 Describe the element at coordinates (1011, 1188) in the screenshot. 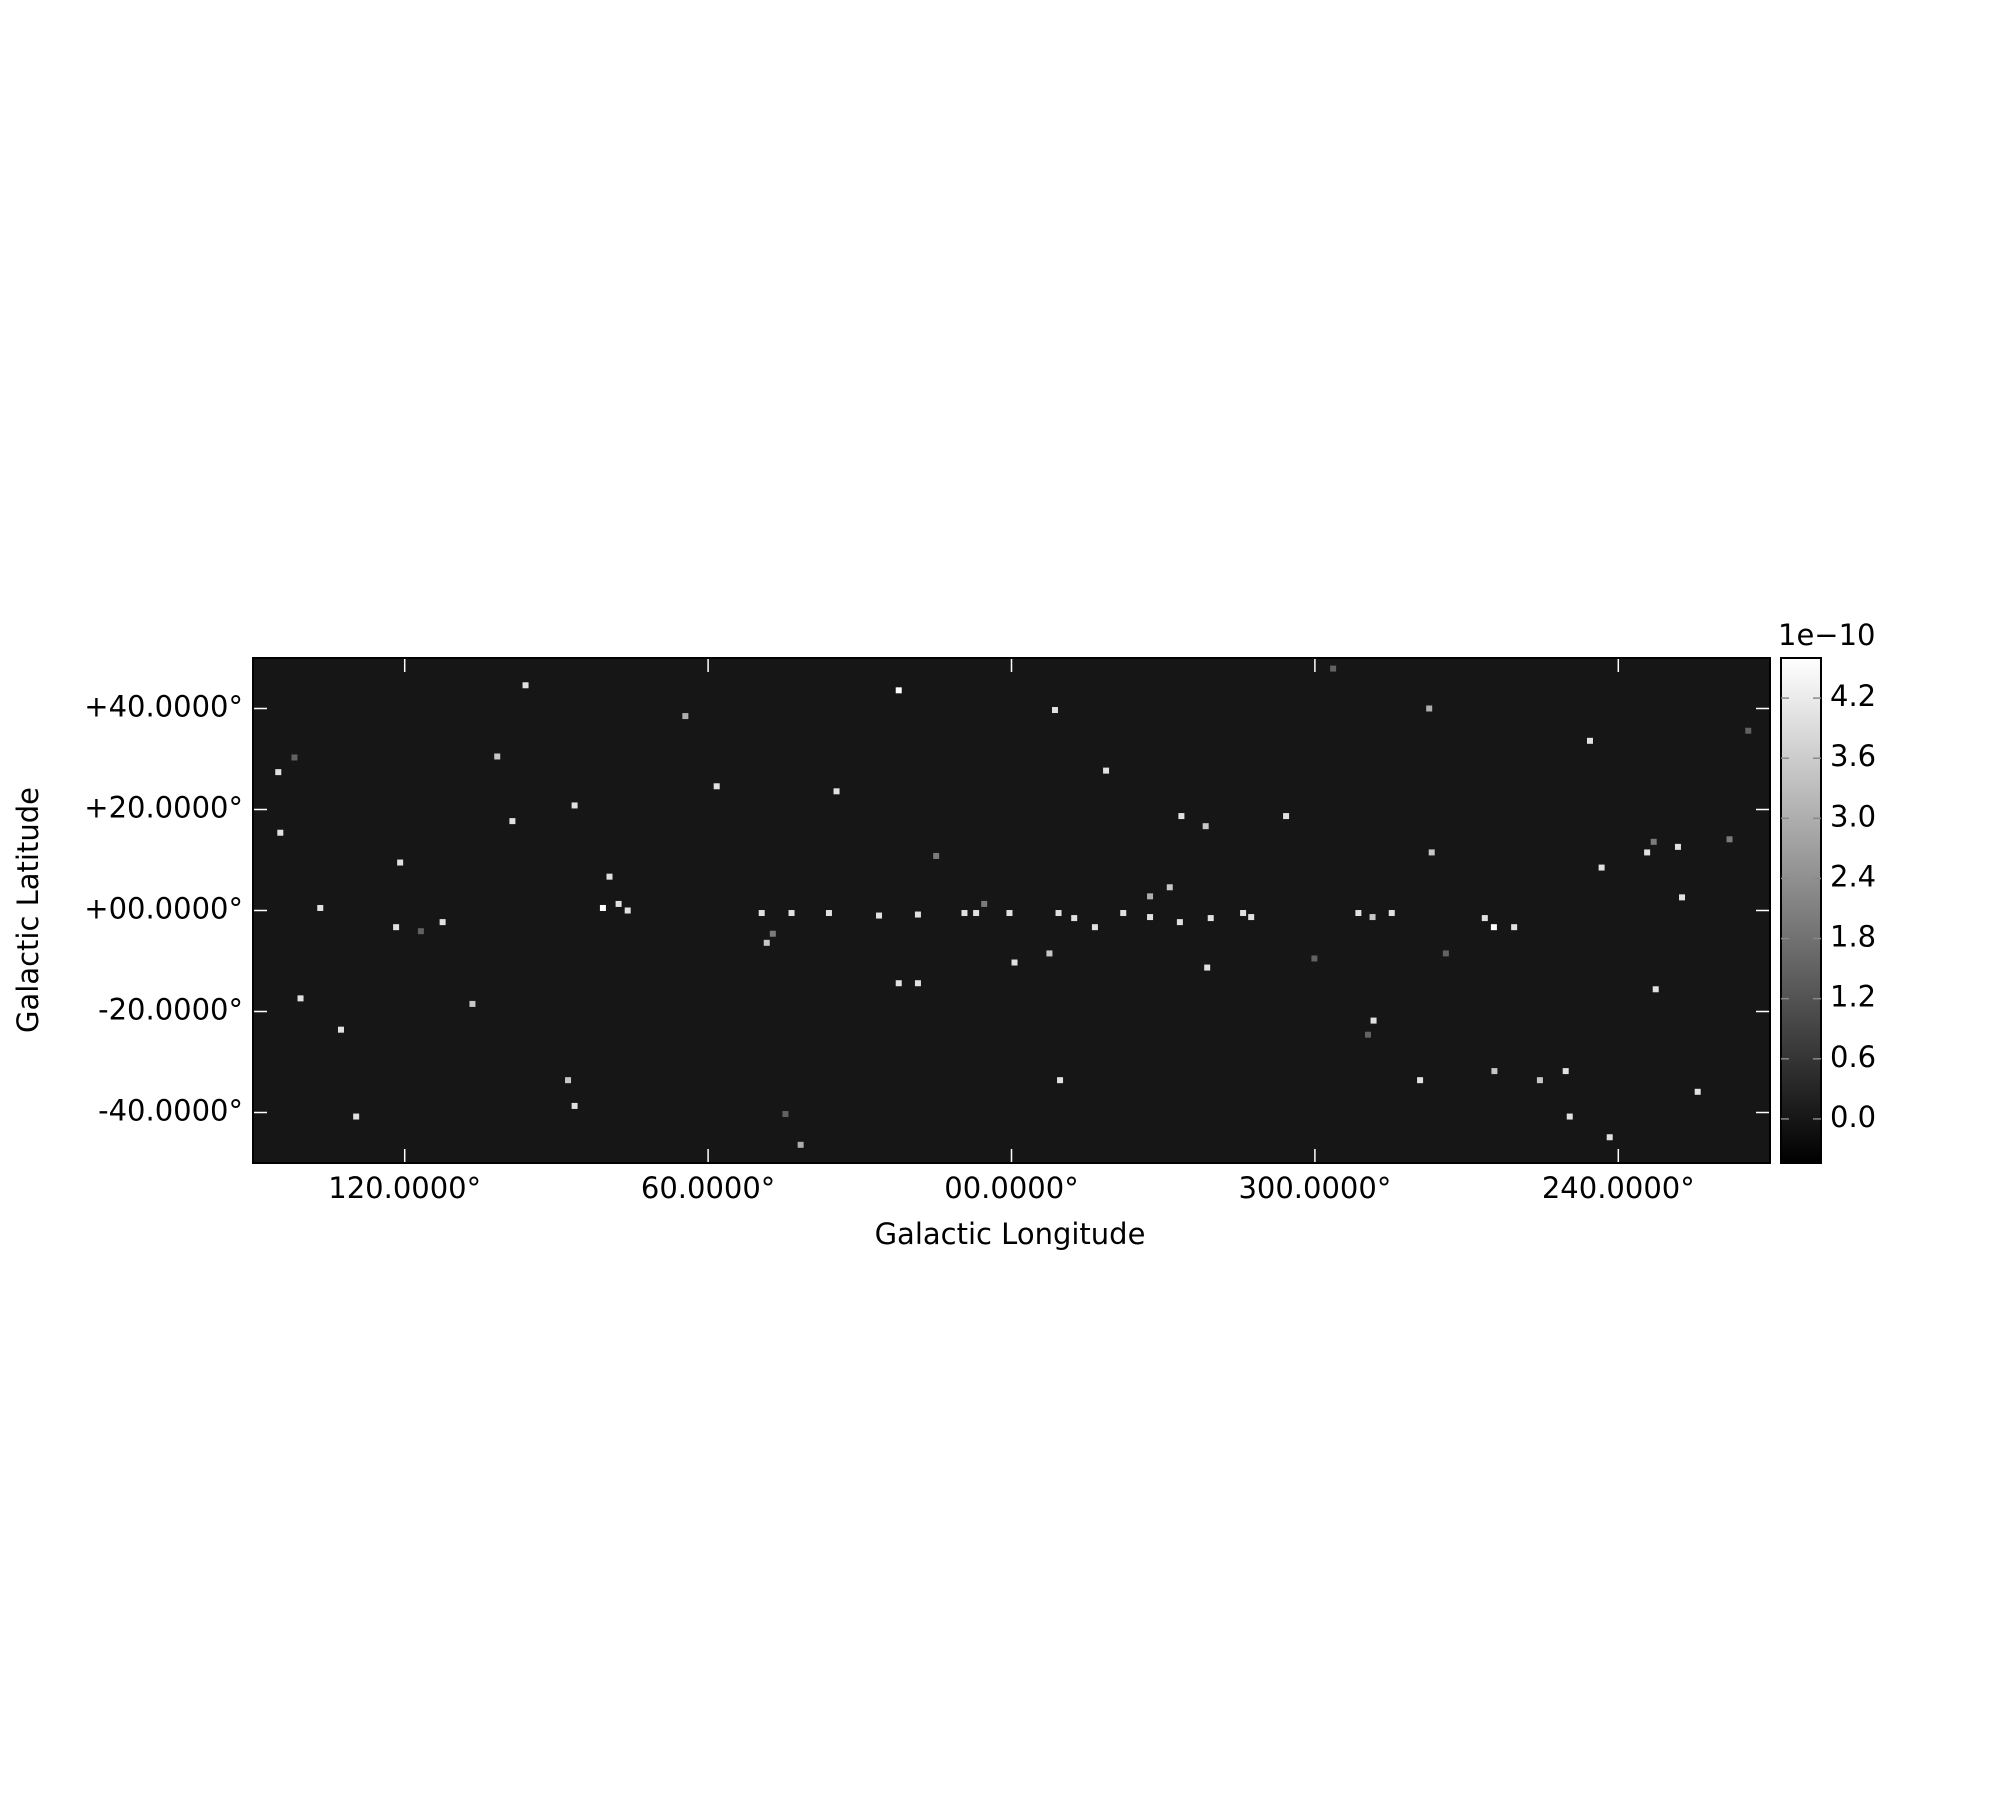

I see `x-tick-label: 00.0000°` at that location.